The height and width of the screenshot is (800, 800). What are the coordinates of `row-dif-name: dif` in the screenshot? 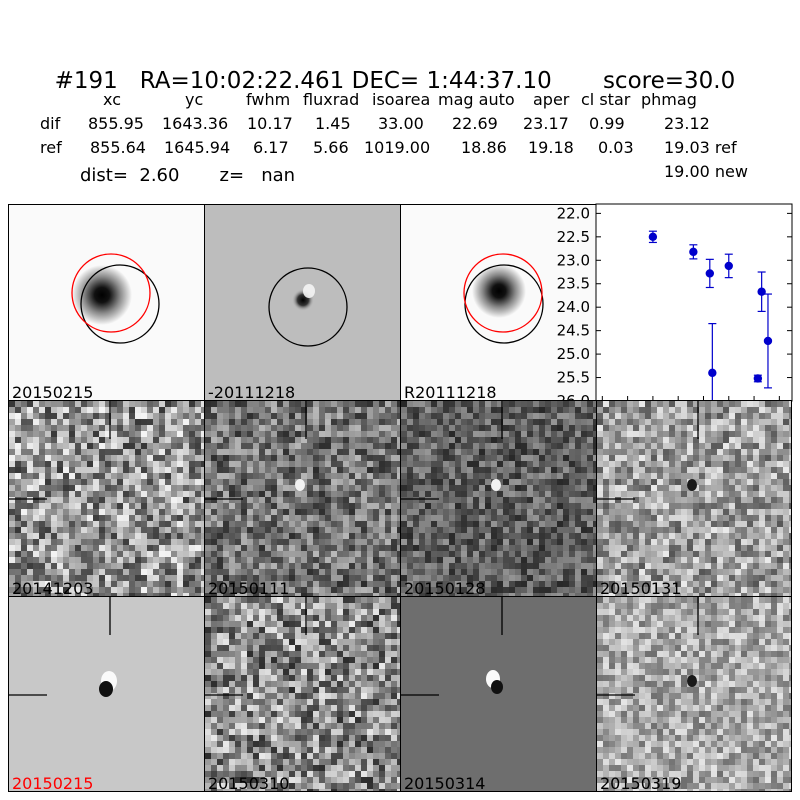 It's located at (50, 123).